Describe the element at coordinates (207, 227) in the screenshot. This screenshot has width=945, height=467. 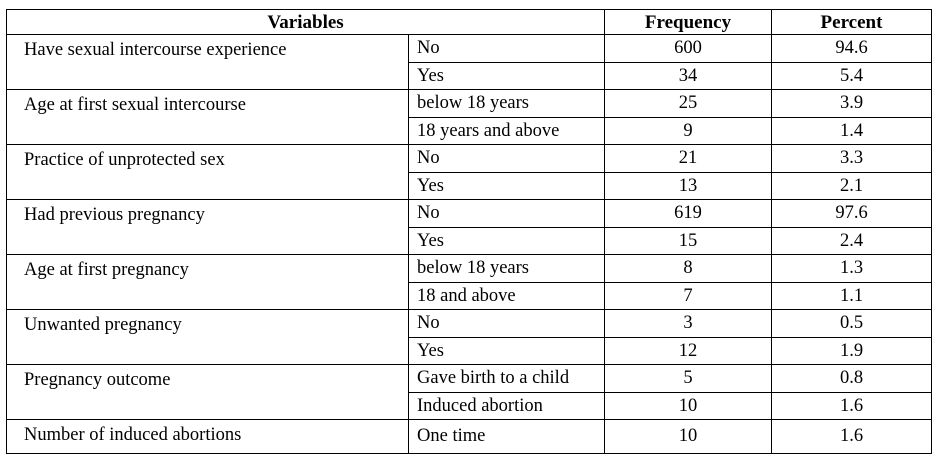
I see `variable-cell: Had previous pregnancy` at that location.